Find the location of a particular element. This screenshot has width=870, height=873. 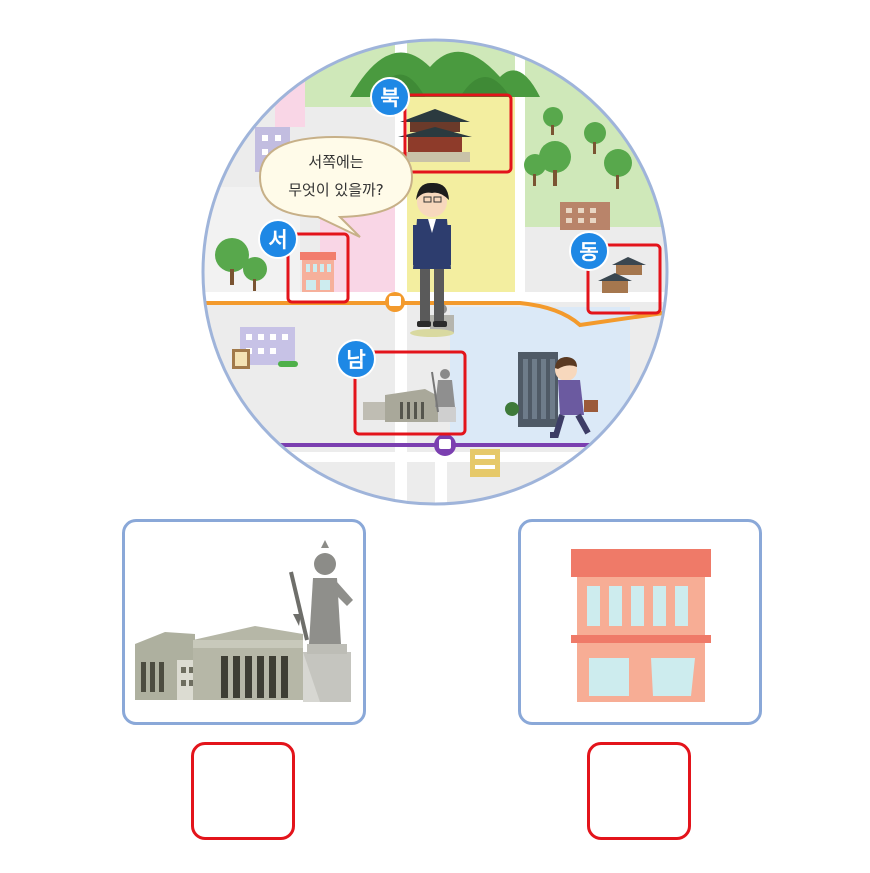

direction-badge-west: 서 is located at coordinates (278, 239).